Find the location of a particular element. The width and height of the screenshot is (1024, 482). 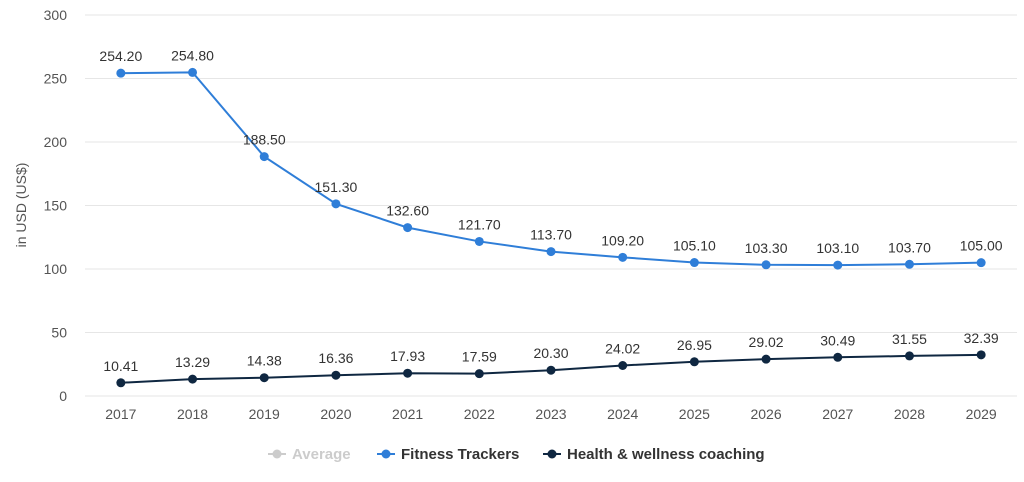

legend-item-fitness-trackers: Fitness Trackers is located at coordinates (448, 454).